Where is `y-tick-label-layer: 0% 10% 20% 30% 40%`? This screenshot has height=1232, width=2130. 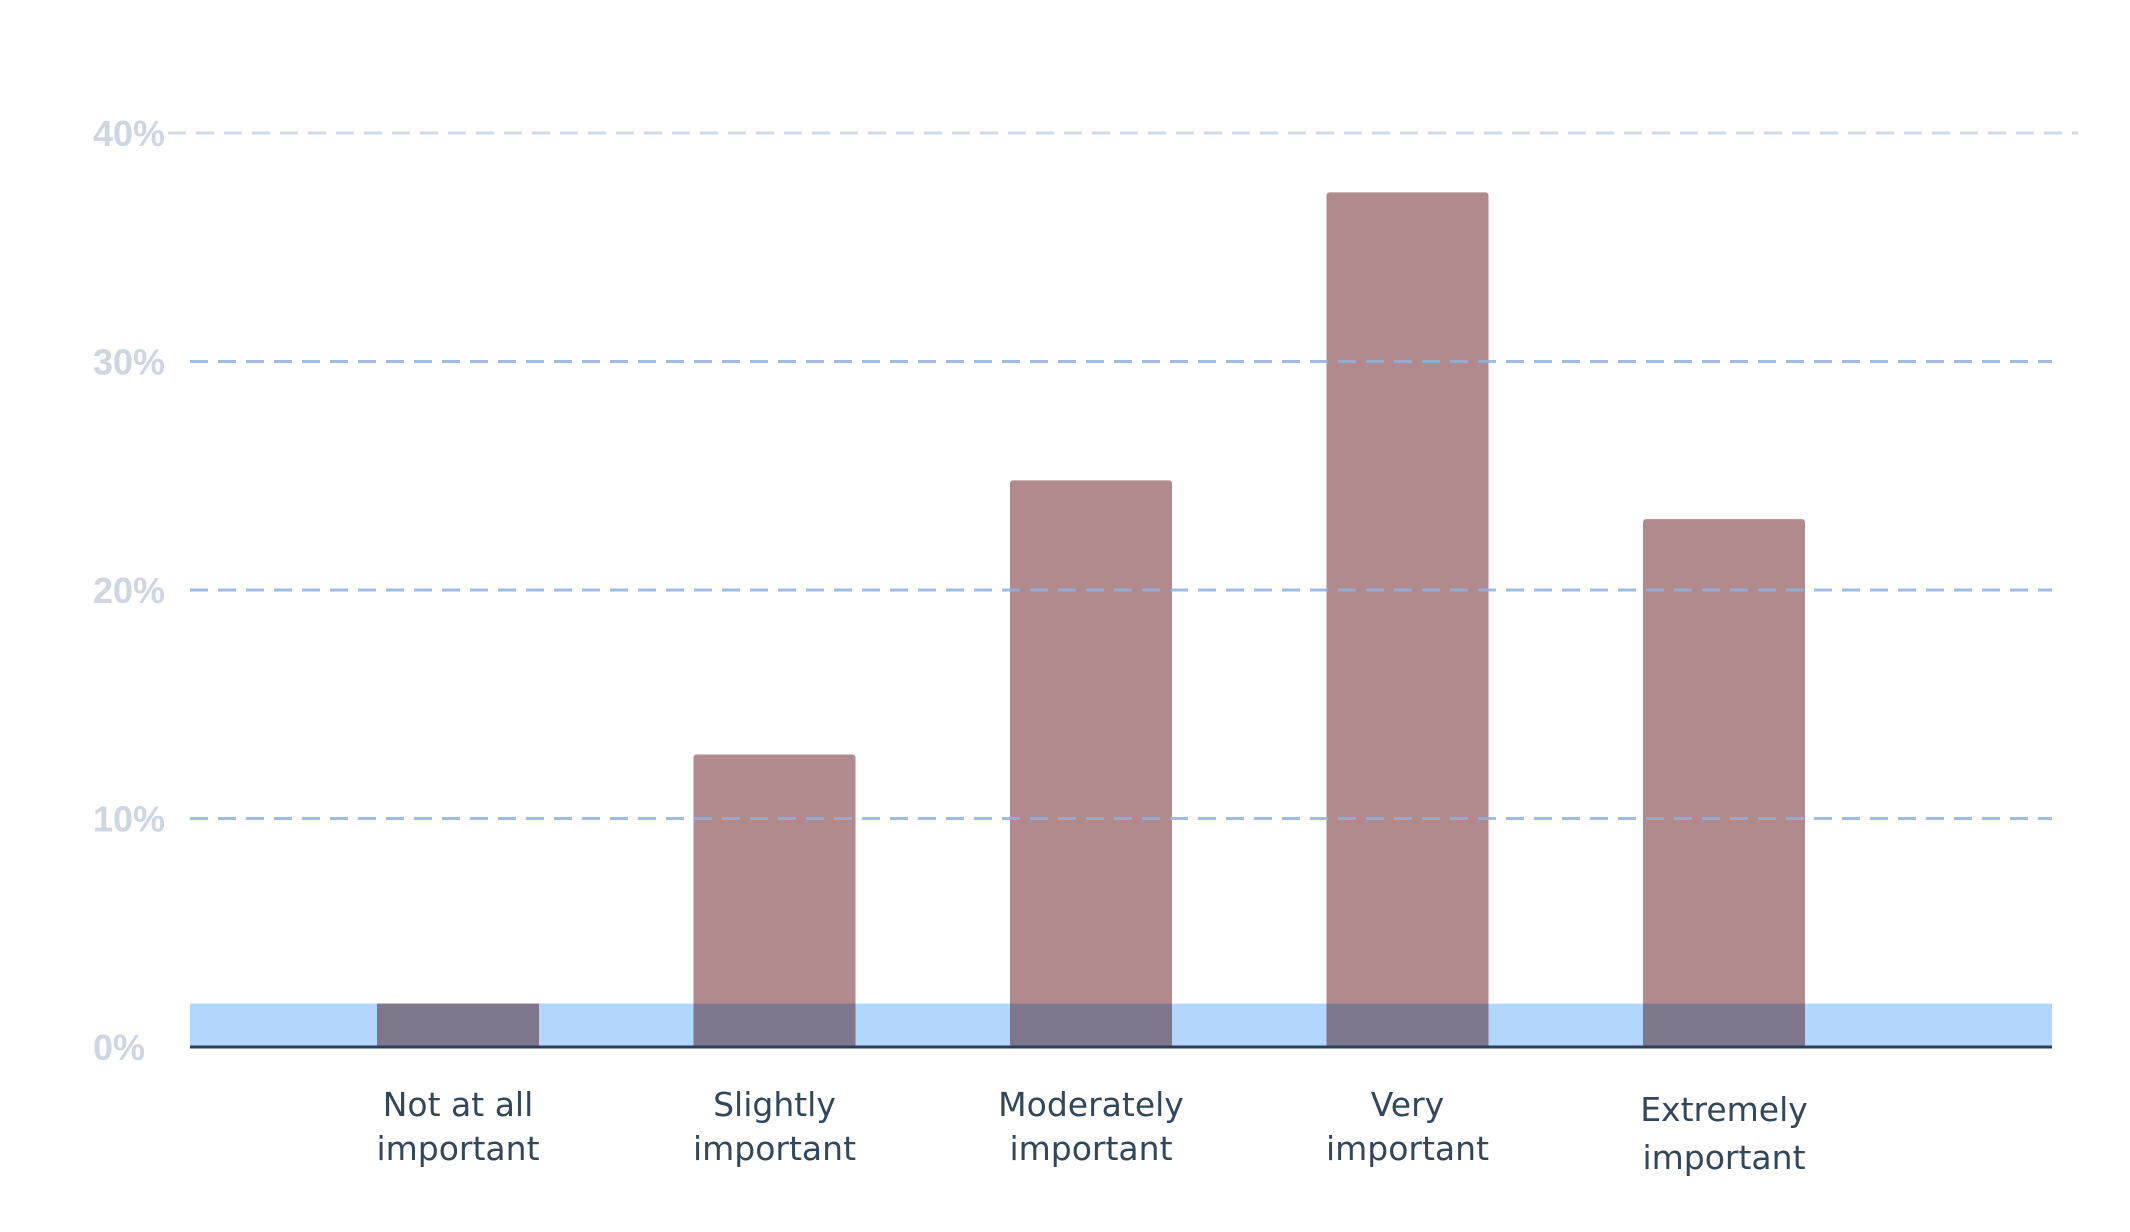
y-tick-label-layer: 0% 10% 20% 30% 40% is located at coordinates (129, 590).